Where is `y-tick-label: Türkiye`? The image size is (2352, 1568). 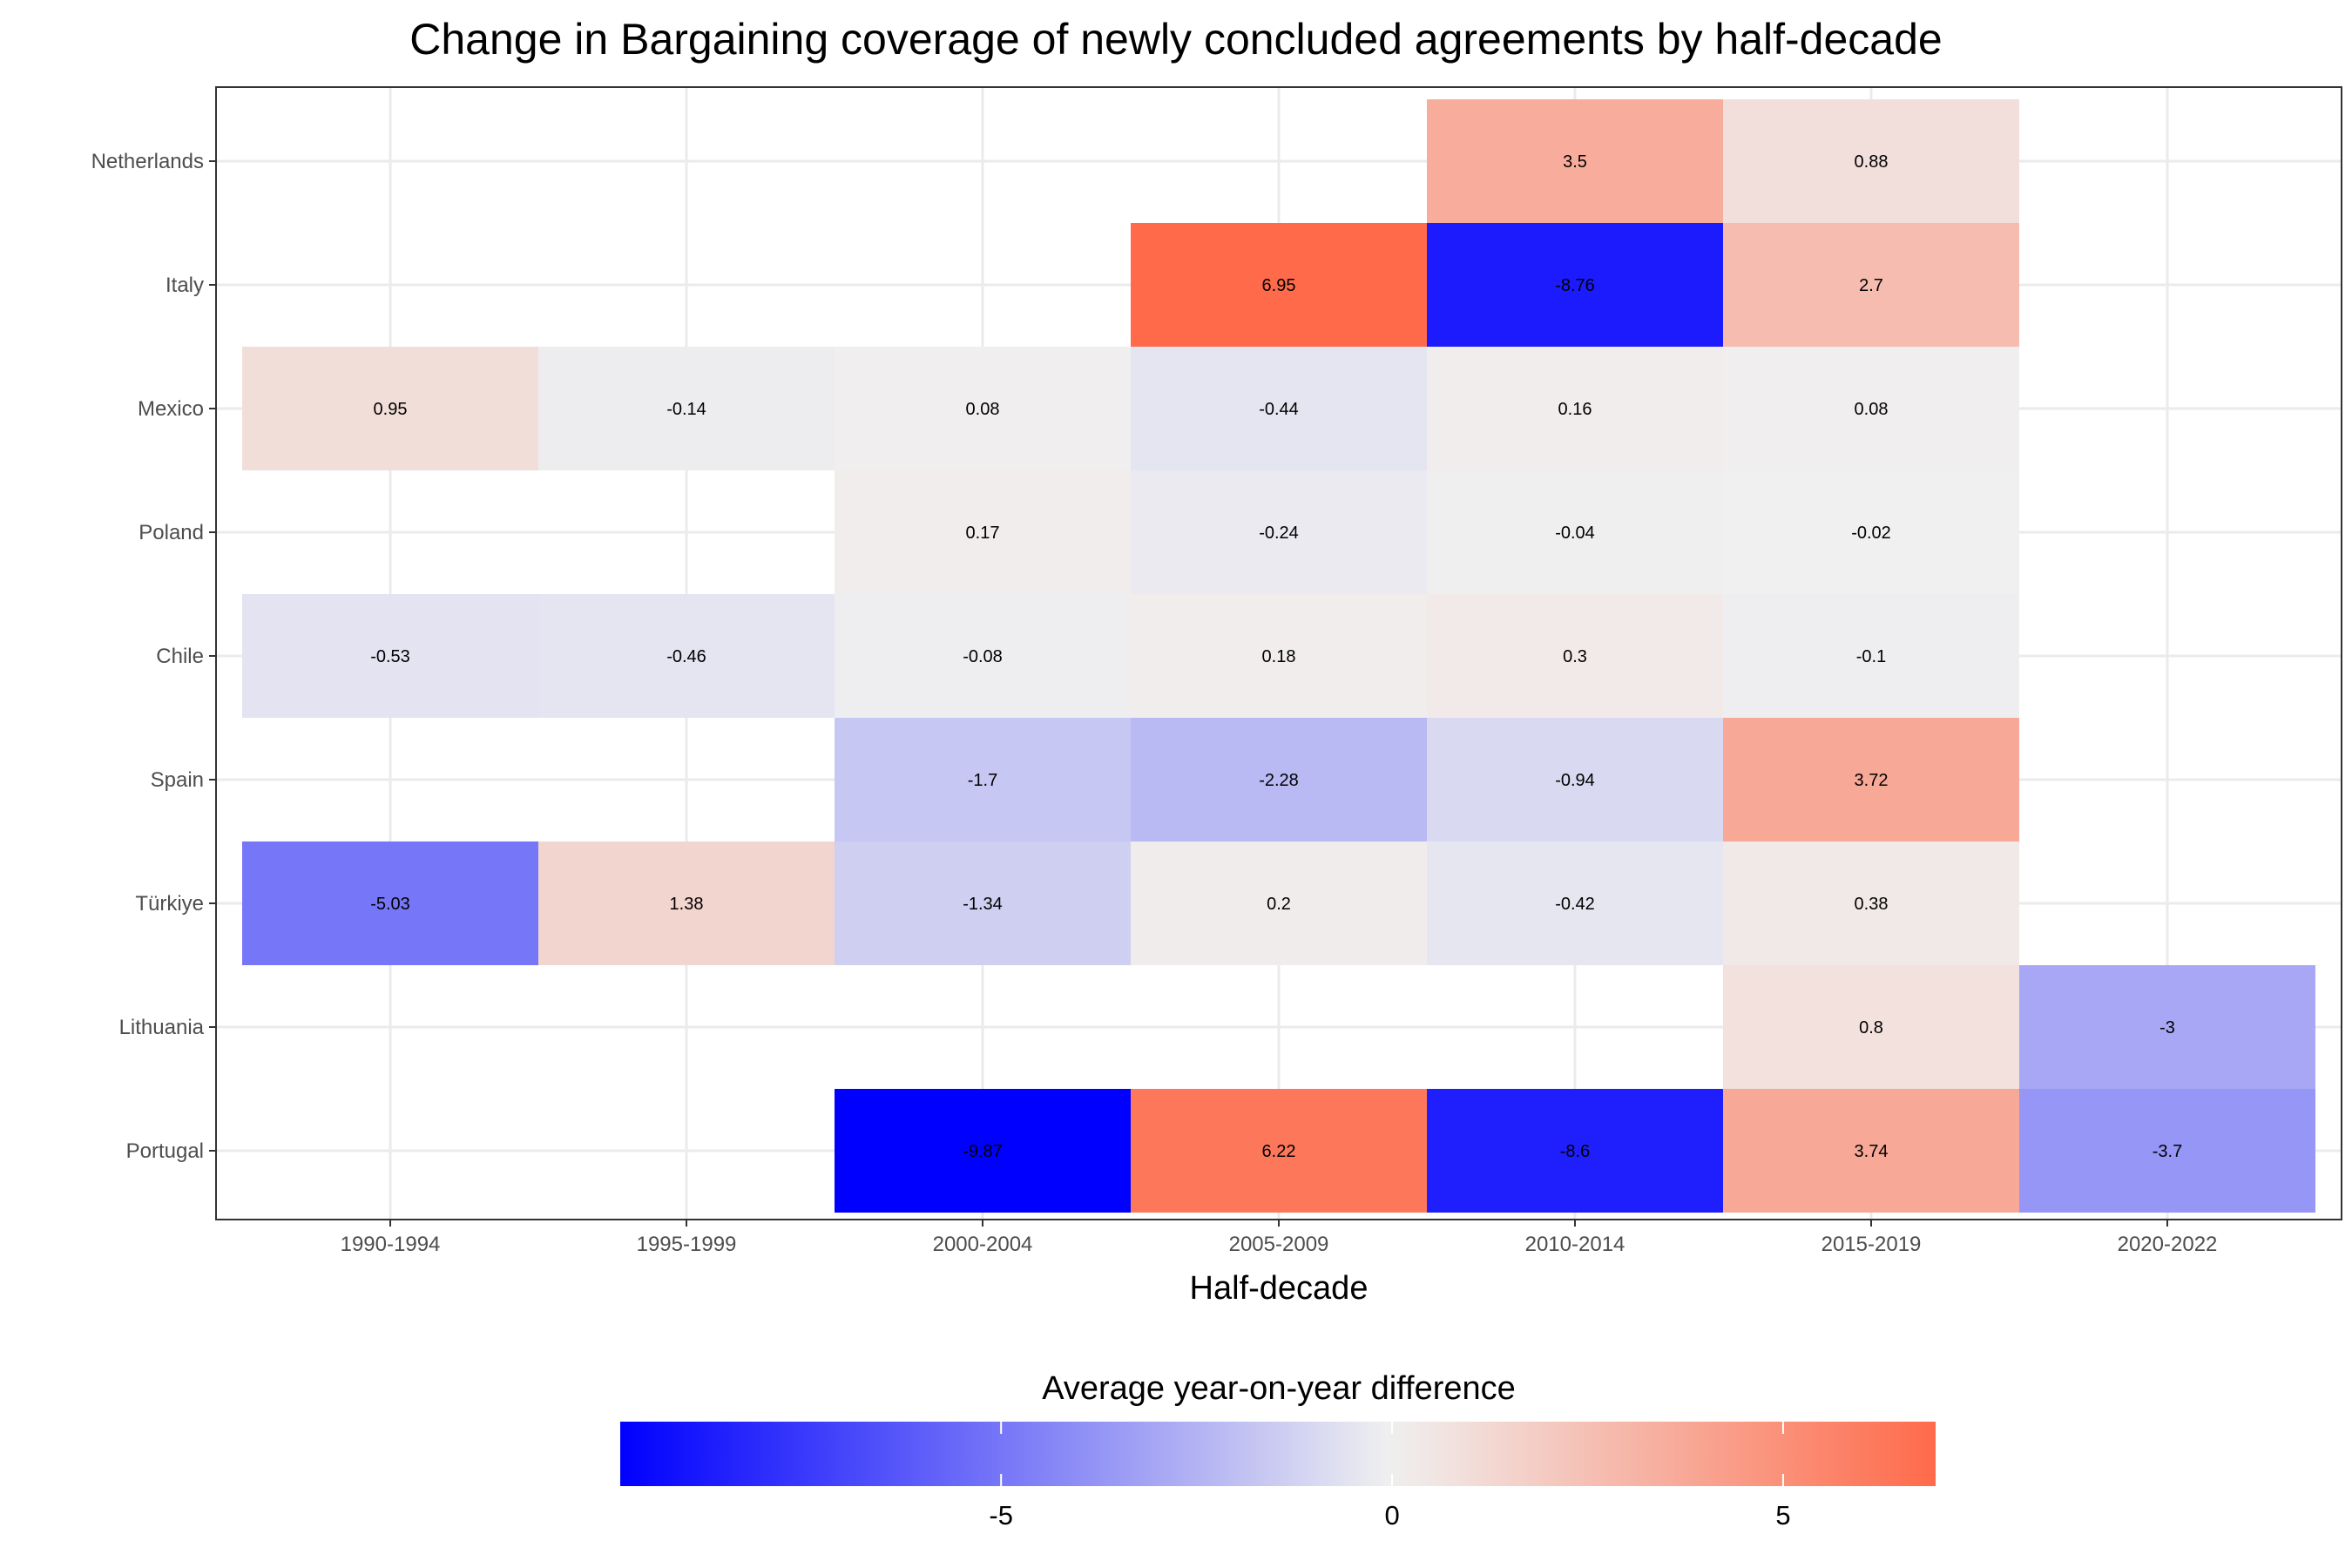 y-tick-label: Türkiye is located at coordinates (169, 904).